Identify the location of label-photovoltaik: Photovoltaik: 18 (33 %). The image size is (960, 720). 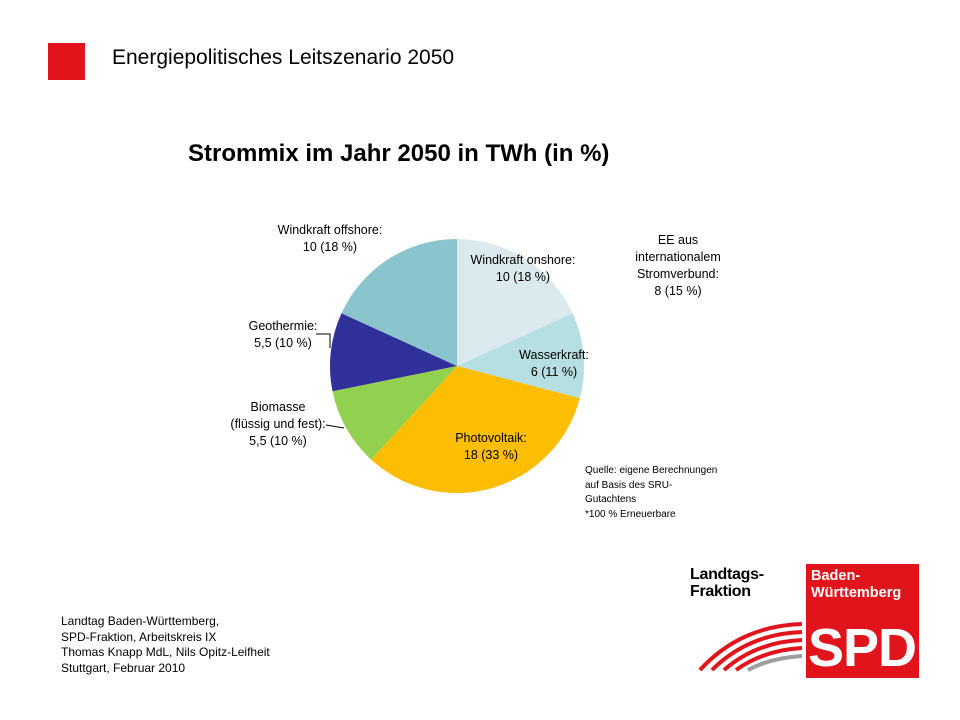
(491, 446).